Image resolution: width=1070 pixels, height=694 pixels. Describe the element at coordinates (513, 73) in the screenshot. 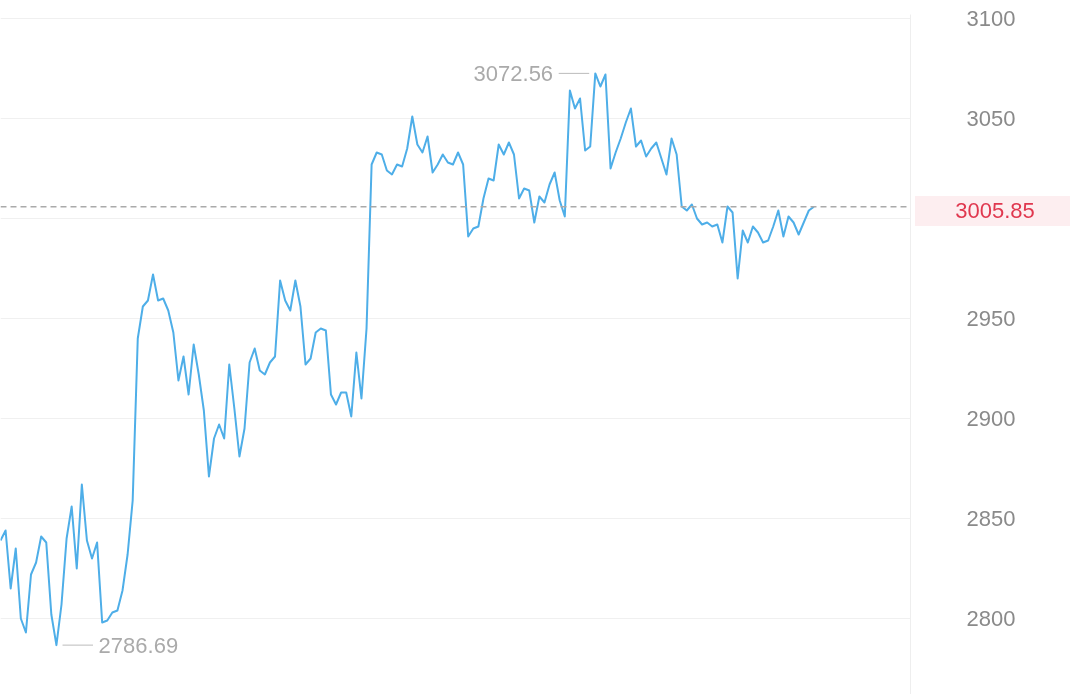

I see `annotation: 3072.56` at that location.